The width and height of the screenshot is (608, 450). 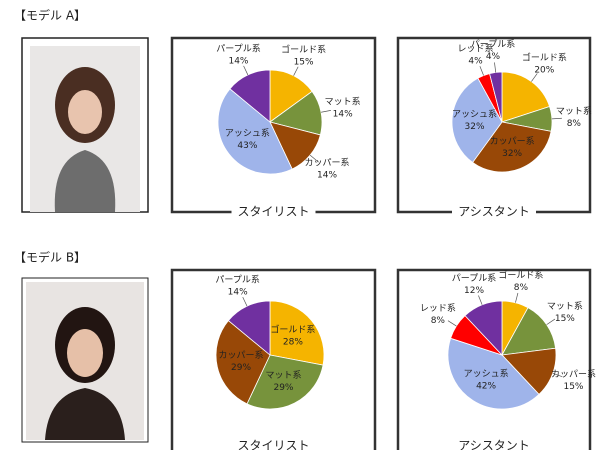 What do you see at coordinates (474, 291) in the screenshot?
I see `slice-value-label: 12%` at bounding box center [474, 291].